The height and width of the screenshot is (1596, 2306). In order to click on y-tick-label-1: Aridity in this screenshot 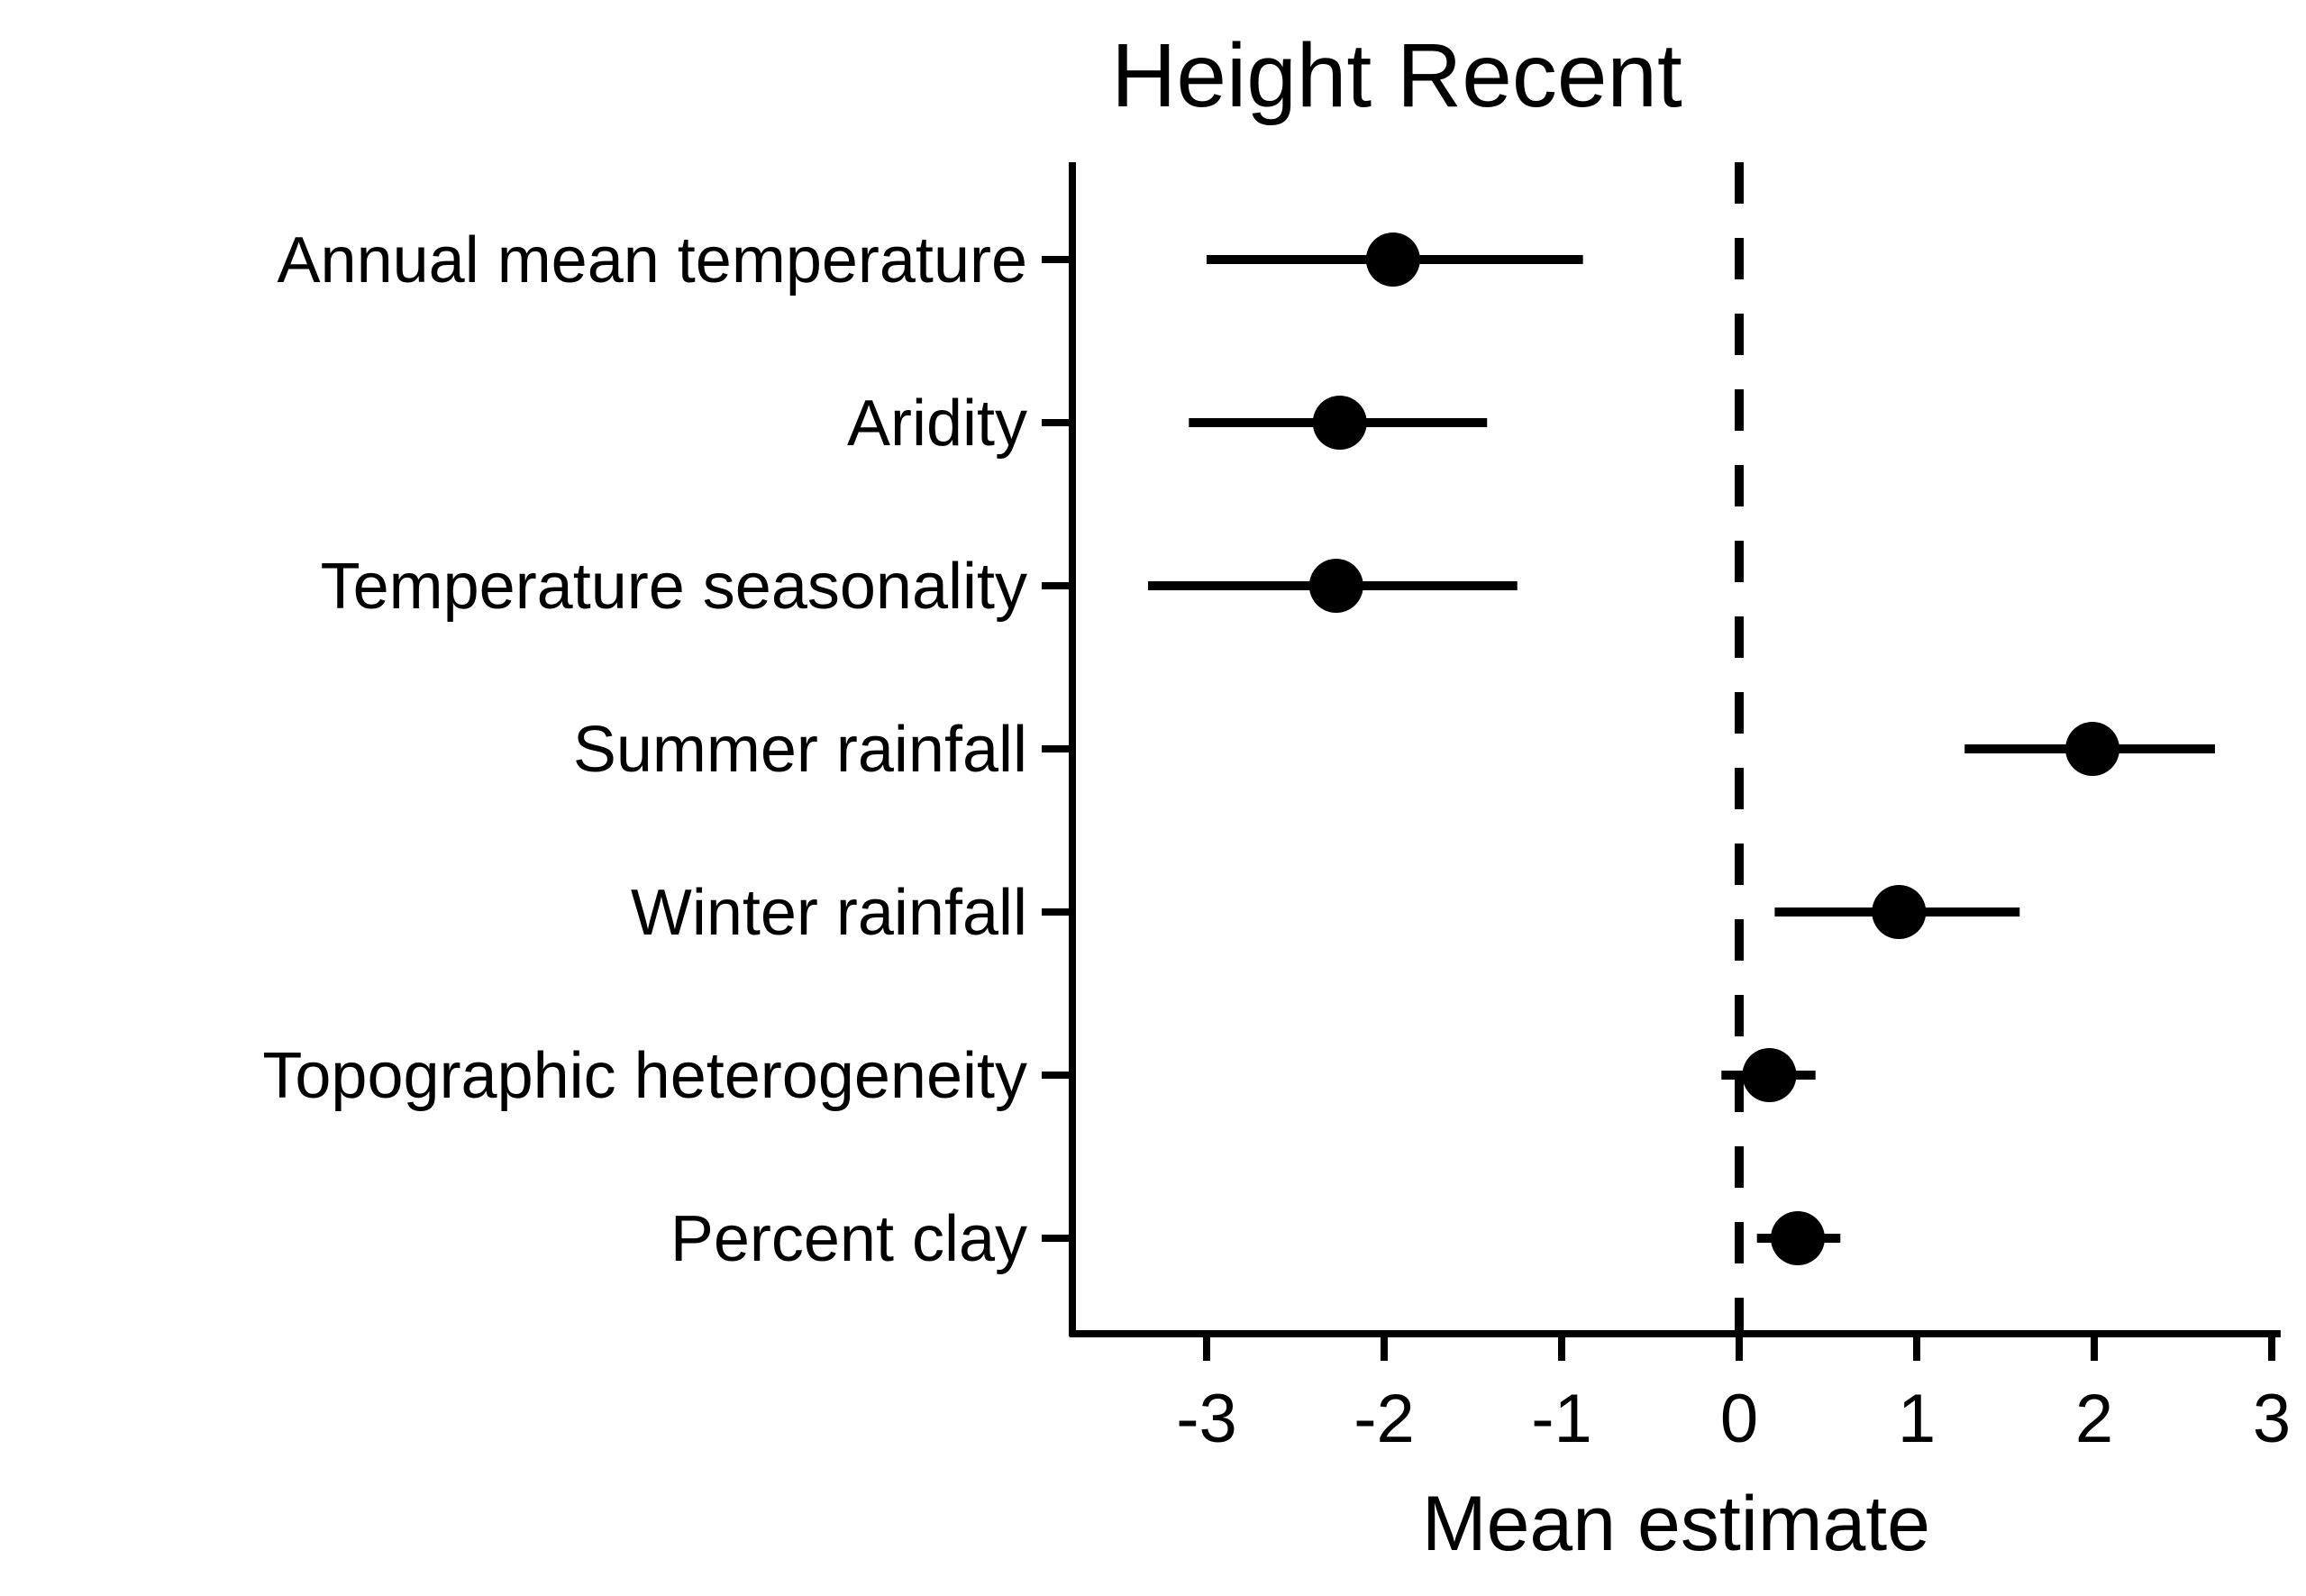, I will do `click(937, 424)`.